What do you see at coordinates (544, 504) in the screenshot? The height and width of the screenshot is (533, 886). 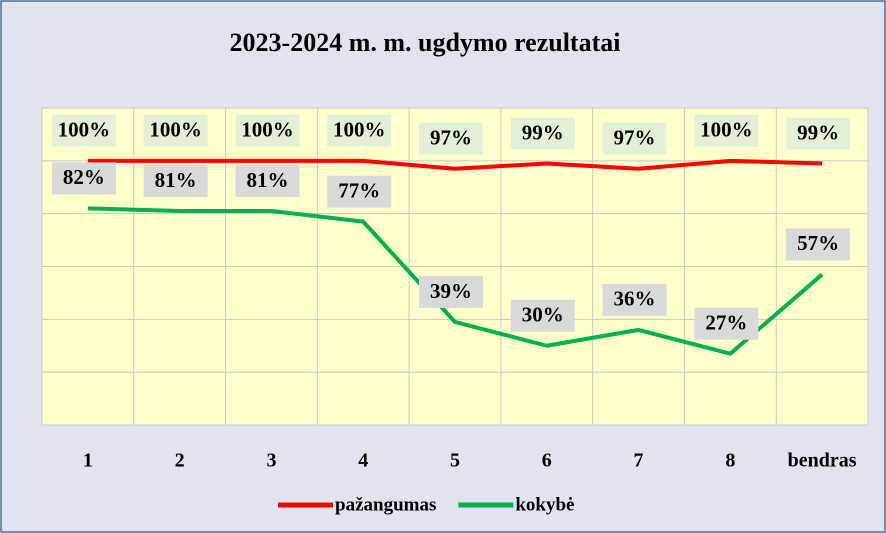 I see `legend-label: kokybė` at bounding box center [544, 504].